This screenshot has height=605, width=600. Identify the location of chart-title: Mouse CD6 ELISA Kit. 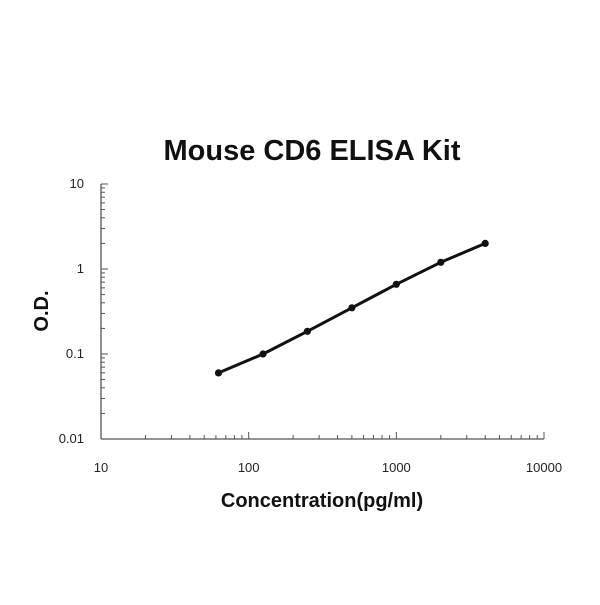
(311, 151).